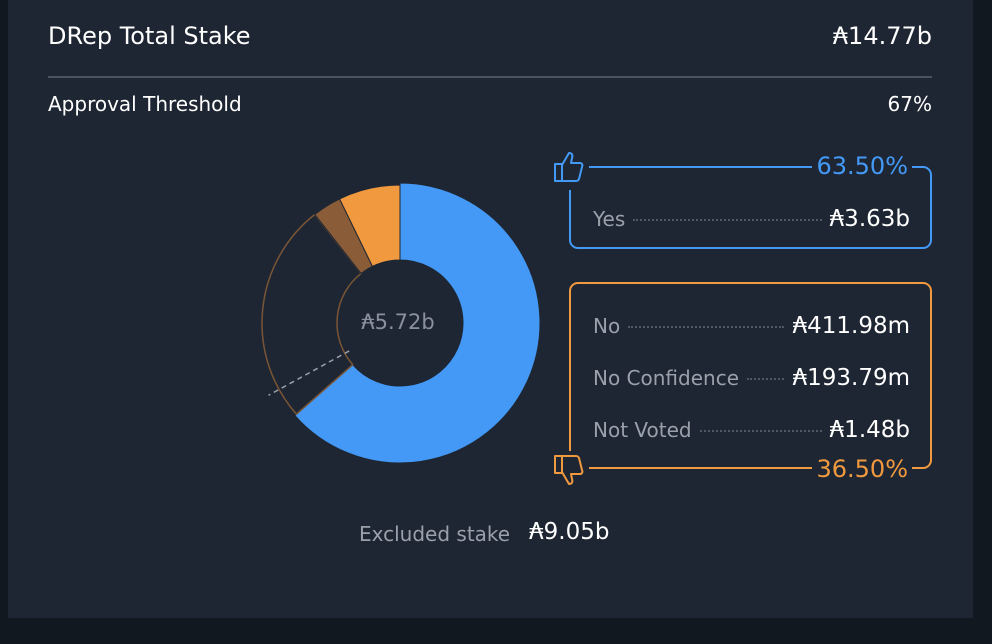 The width and height of the screenshot is (992, 644). I want to click on divider, so click(490, 77).